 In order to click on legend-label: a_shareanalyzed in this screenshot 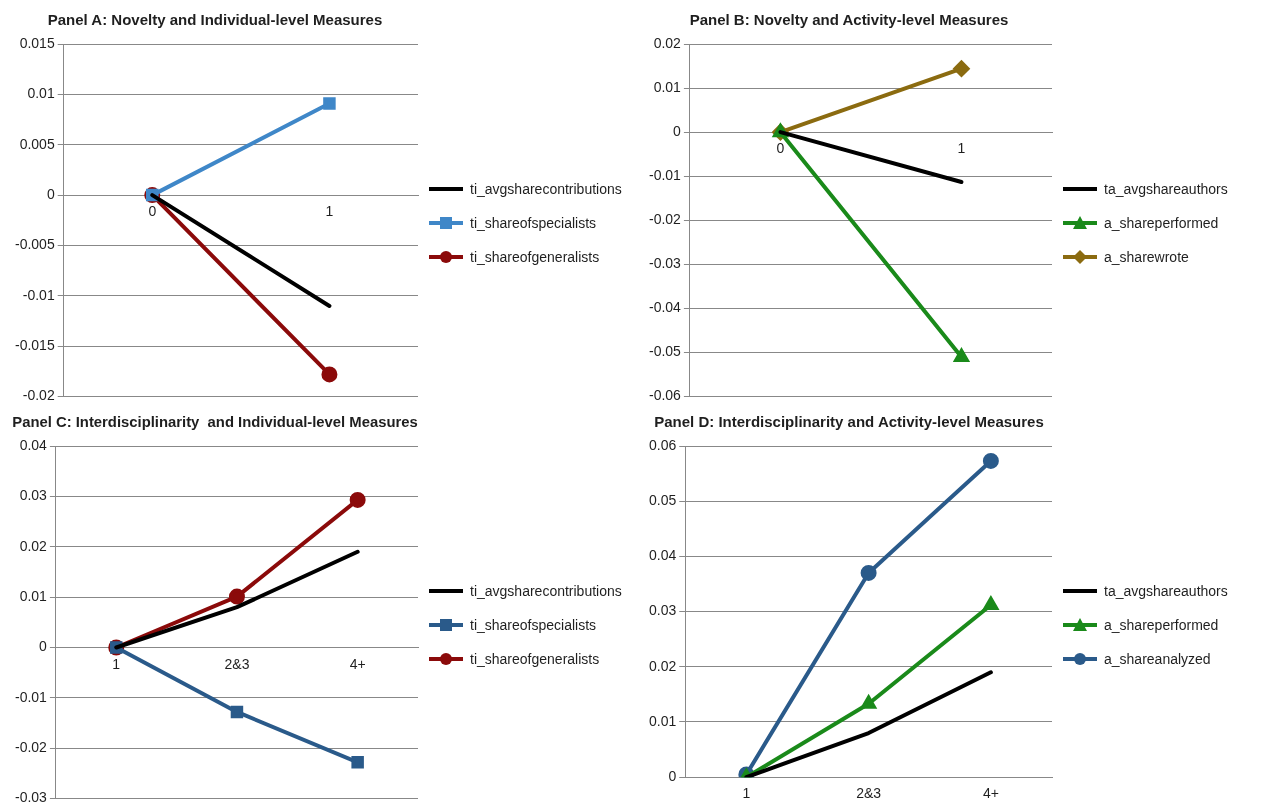, I will do `click(1157, 659)`.